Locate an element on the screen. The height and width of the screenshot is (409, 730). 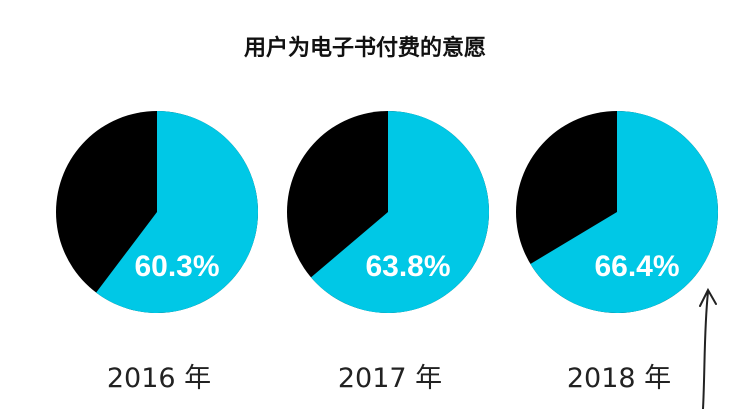
hand-drawn-arrow is located at coordinates (708, 348).